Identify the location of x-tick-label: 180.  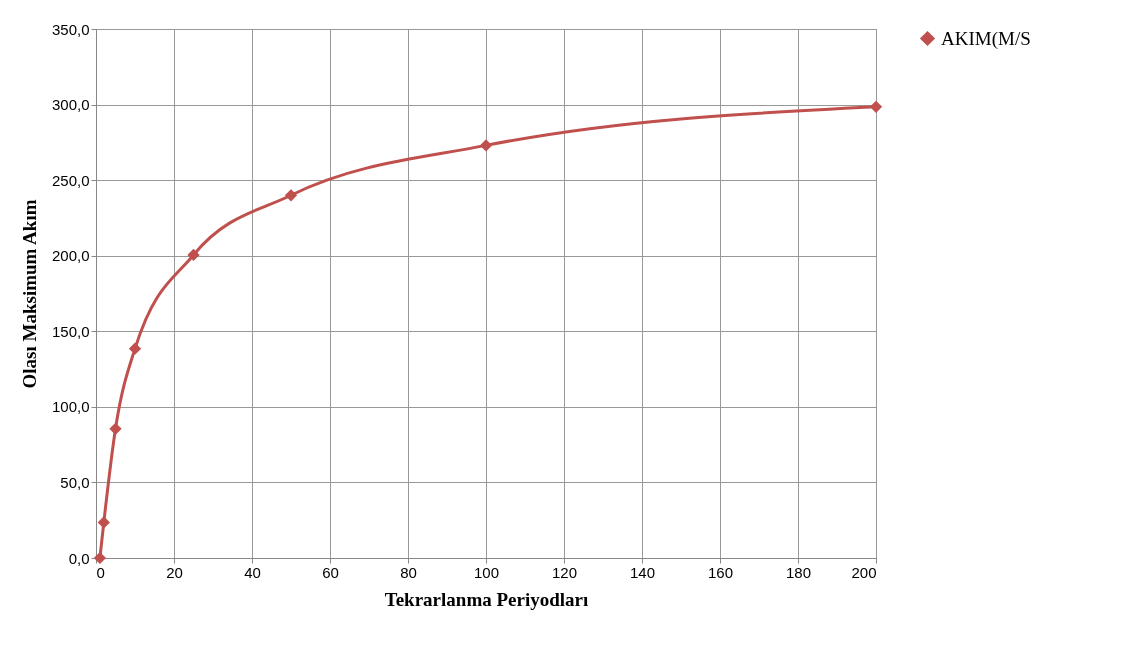
(798, 572).